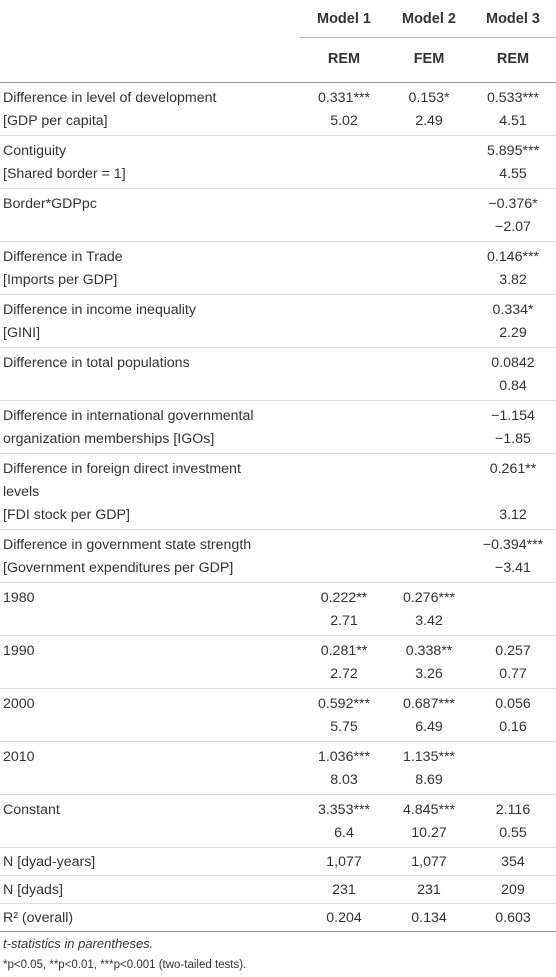 Image resolution: width=556 pixels, height=977 pixels. I want to click on cell-value: 2.72, so click(344, 674).